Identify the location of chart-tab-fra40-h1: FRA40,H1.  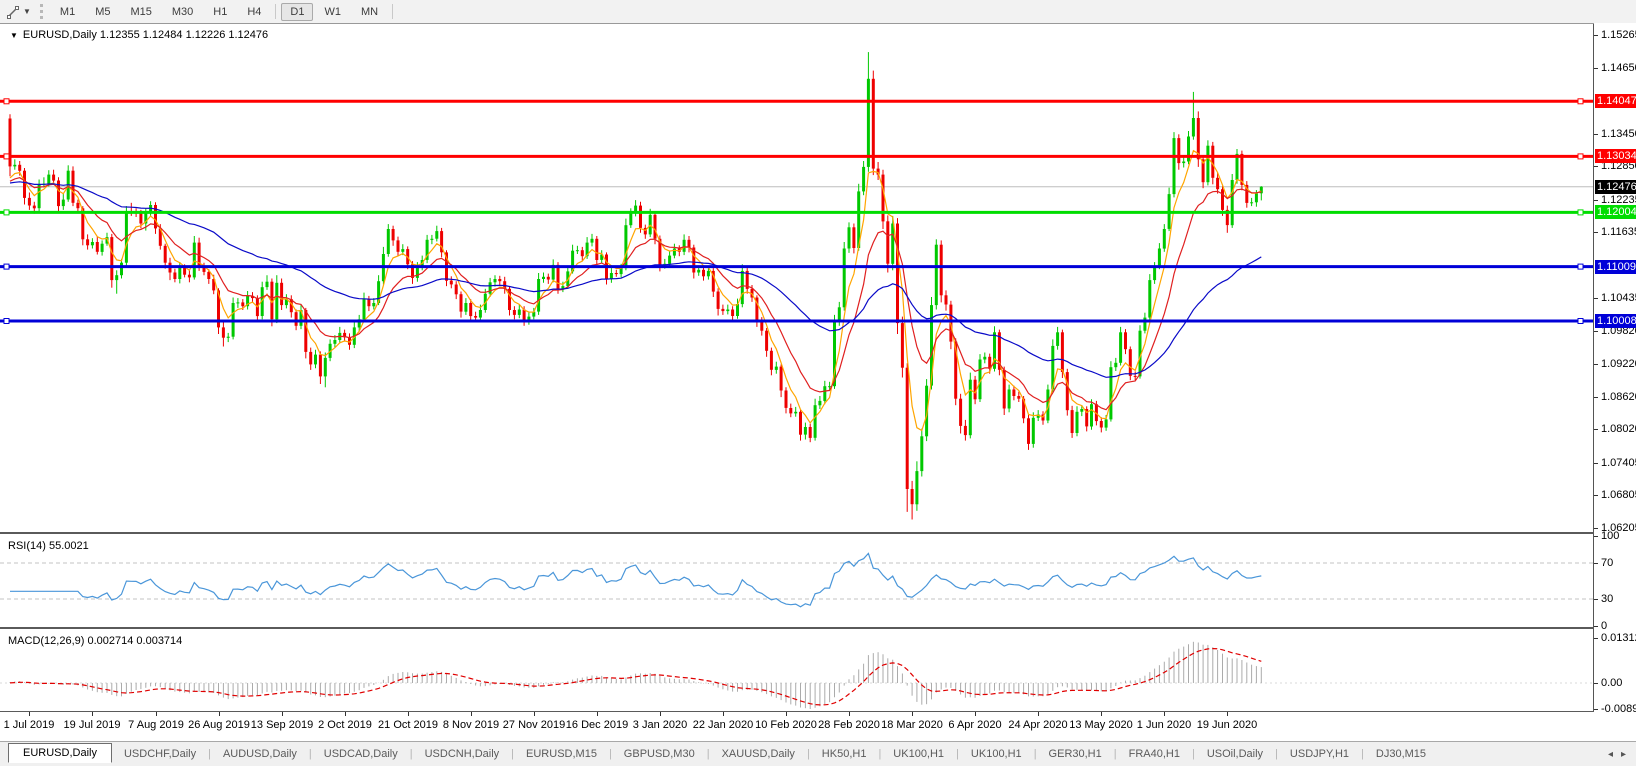
(1154, 754).